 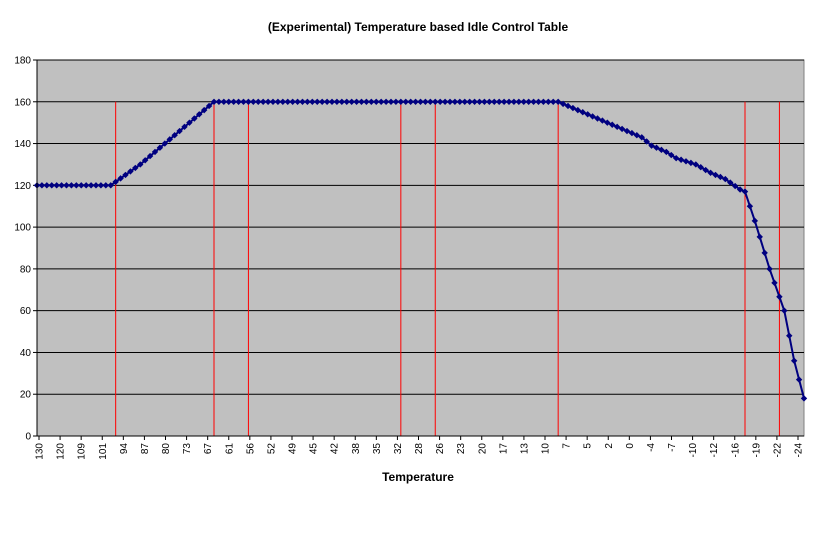 What do you see at coordinates (651, 447) in the screenshot?
I see `x-tick-label: -4` at bounding box center [651, 447].